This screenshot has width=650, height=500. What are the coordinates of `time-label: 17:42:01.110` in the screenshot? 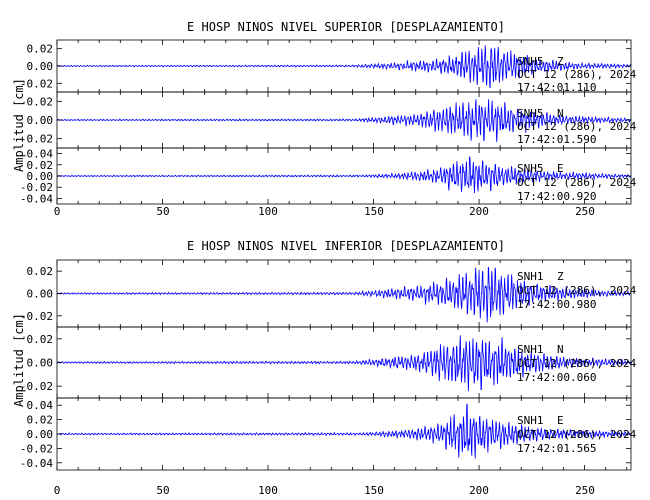 It's located at (556, 87).